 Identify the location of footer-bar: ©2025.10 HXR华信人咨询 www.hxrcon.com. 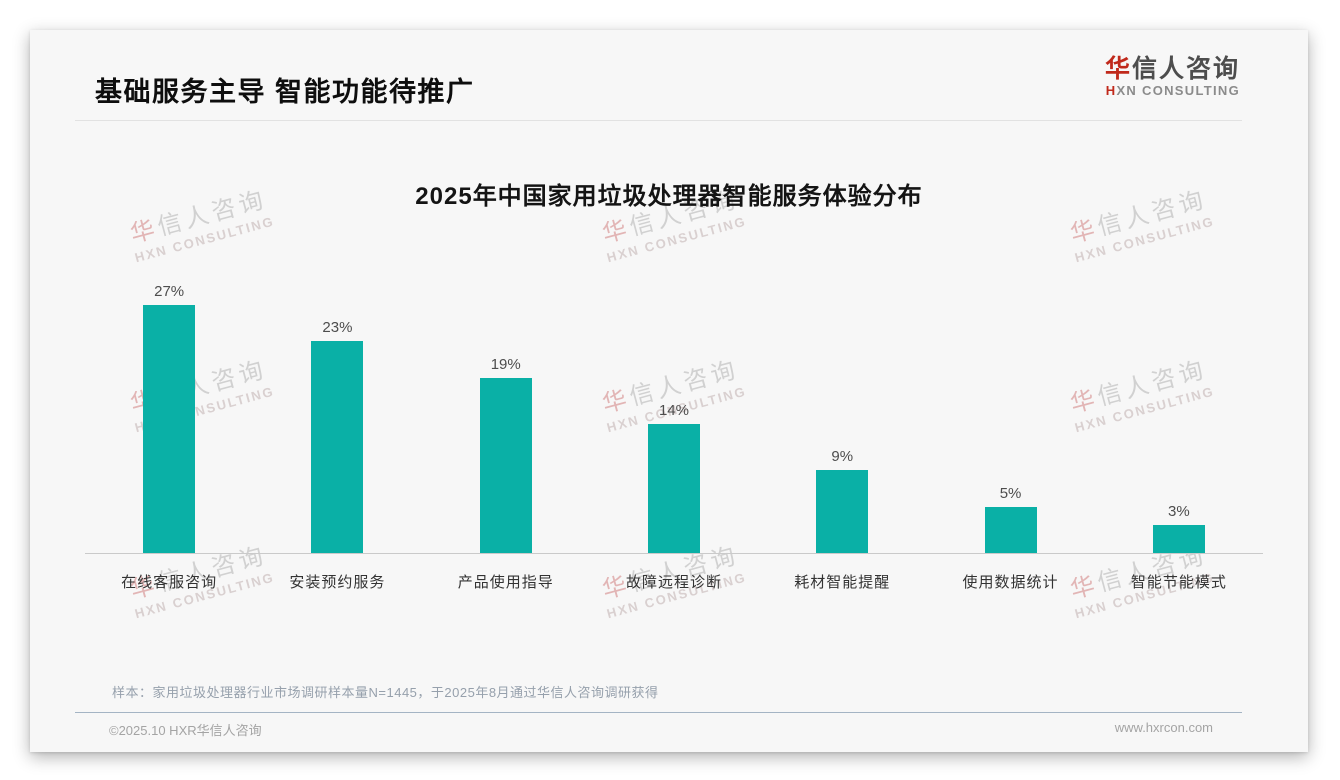
(661, 729).